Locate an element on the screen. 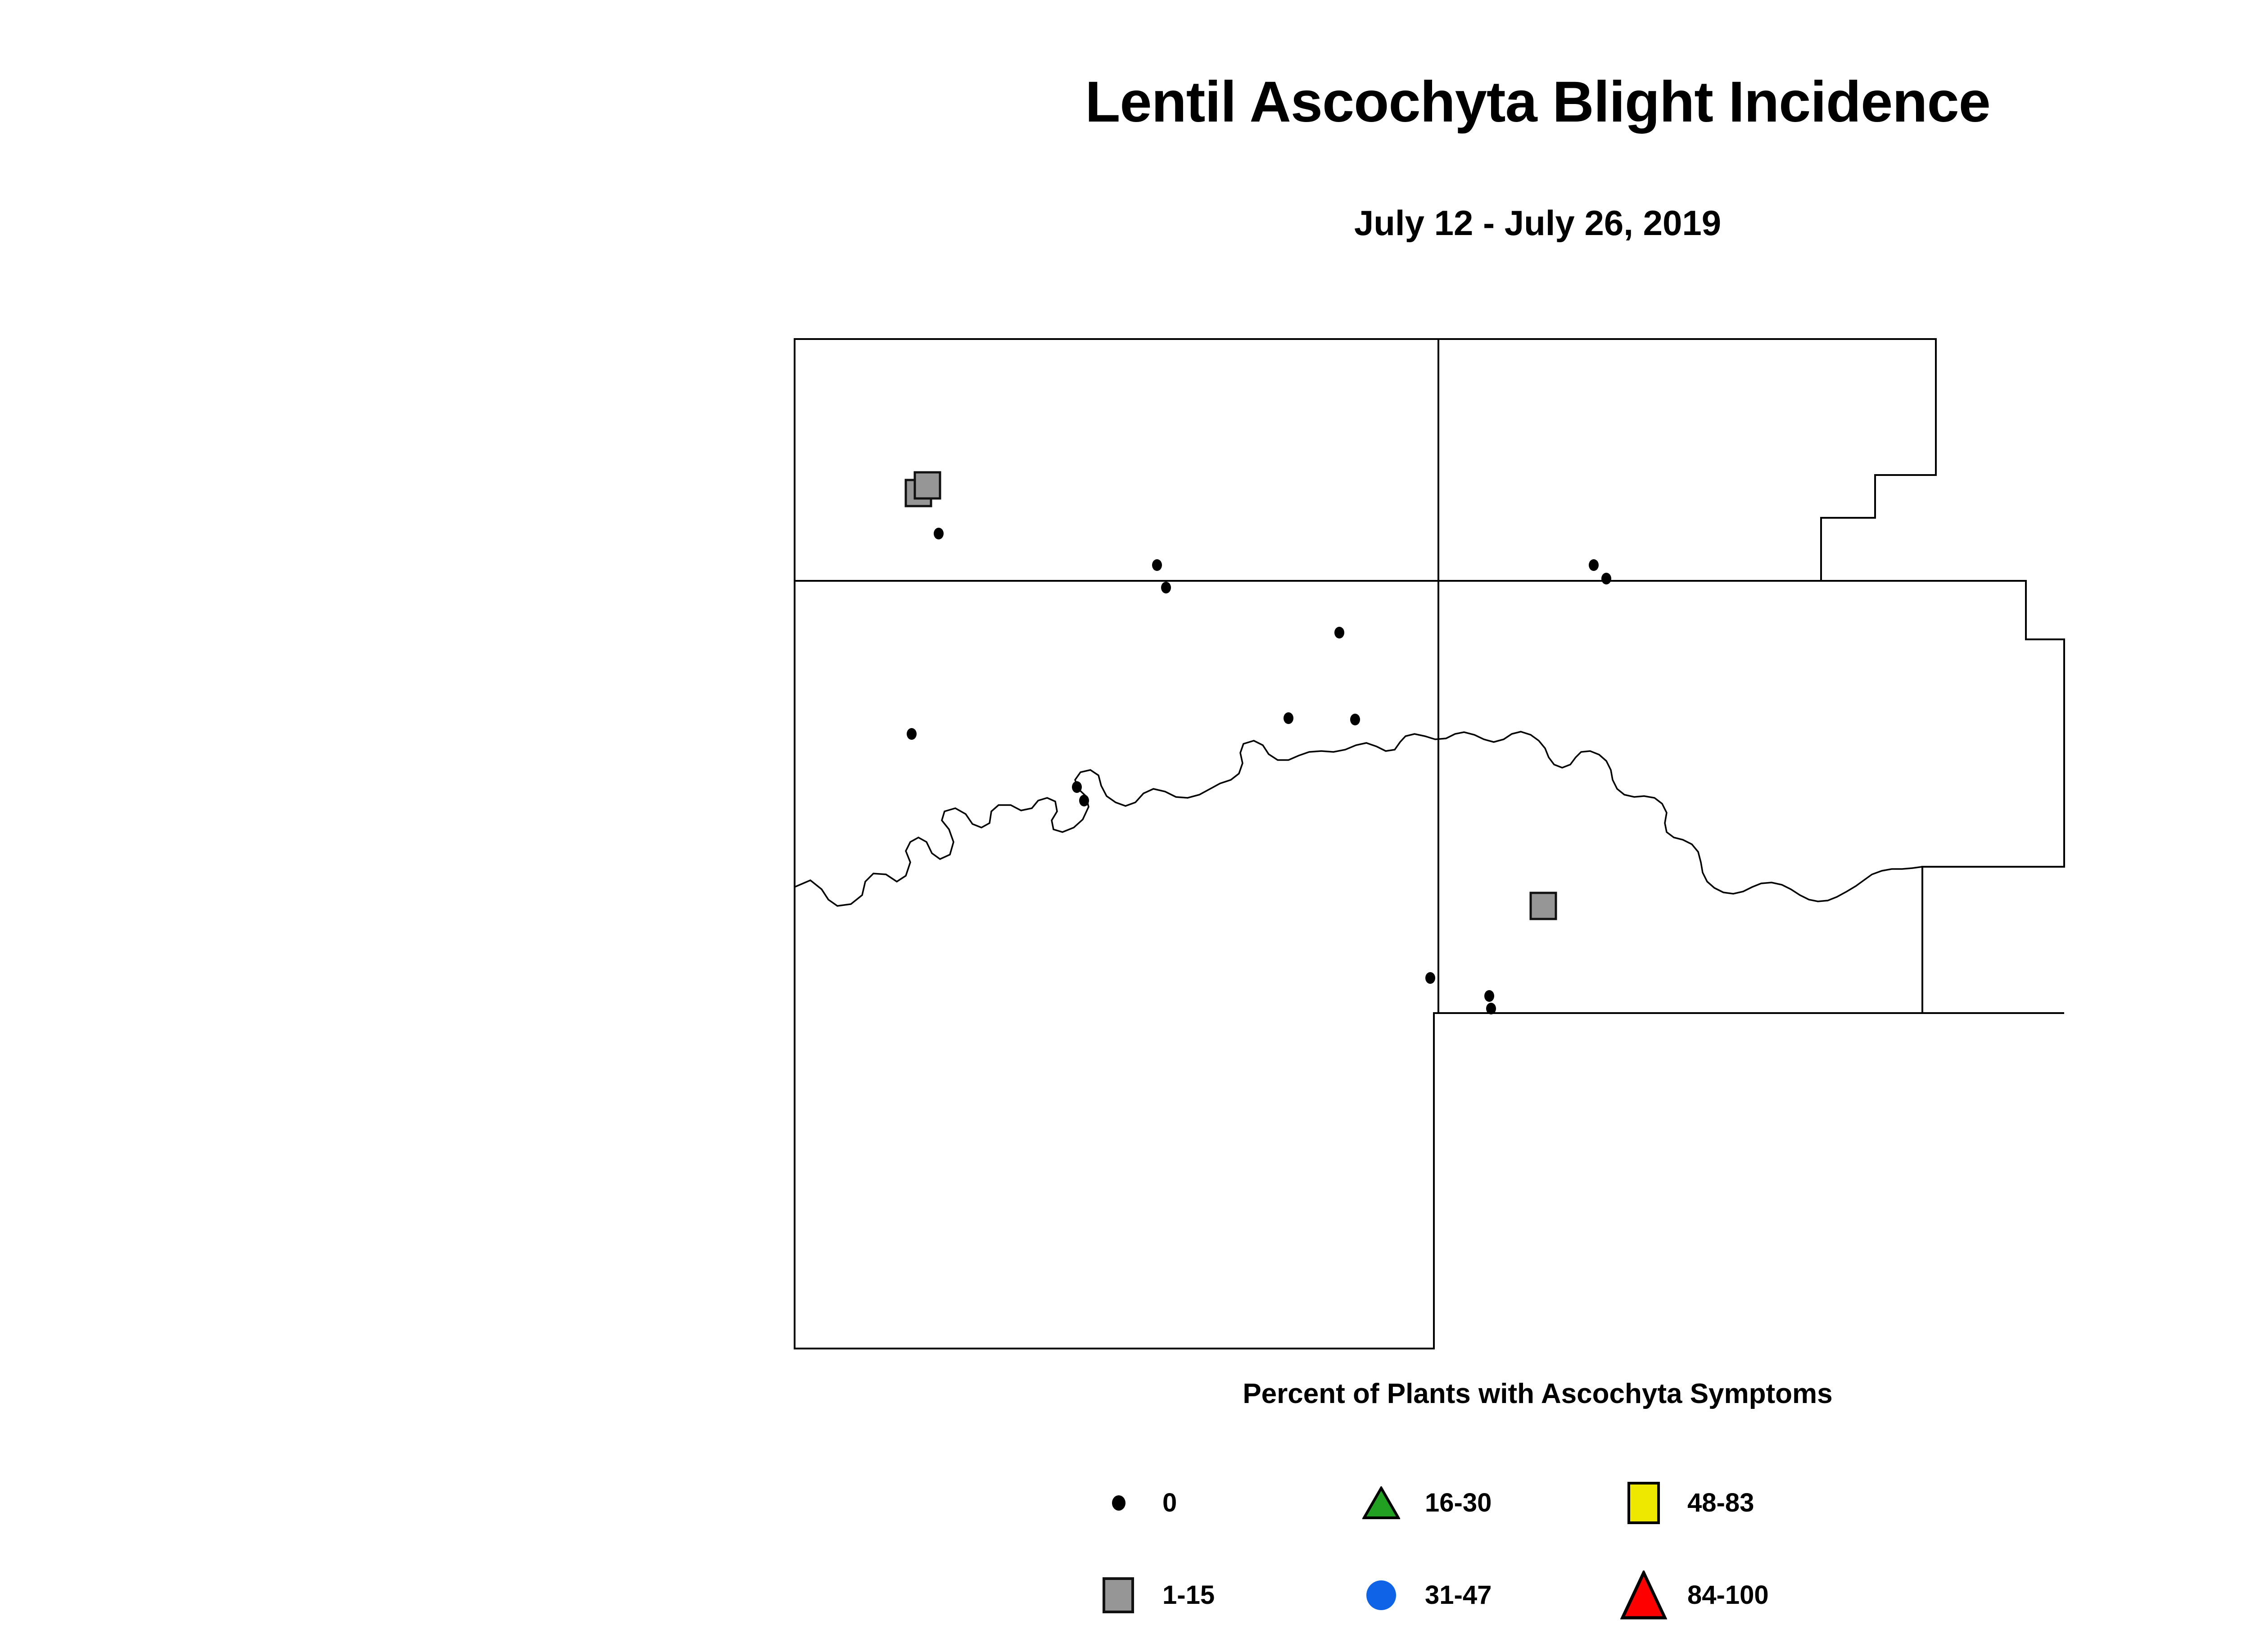 The width and height of the screenshot is (2251, 1652). county-ne is located at coordinates (1687, 460).